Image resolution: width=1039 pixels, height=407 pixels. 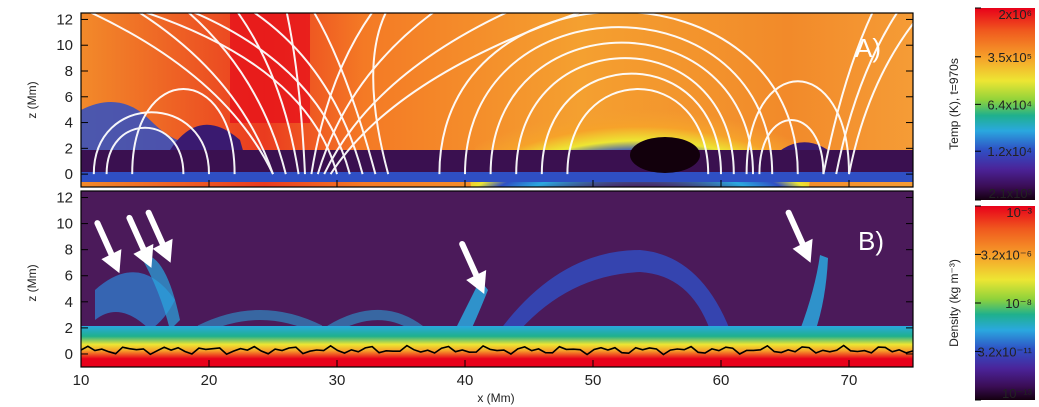 I want to click on x-axis-label: x (Mm), so click(x=495, y=398).